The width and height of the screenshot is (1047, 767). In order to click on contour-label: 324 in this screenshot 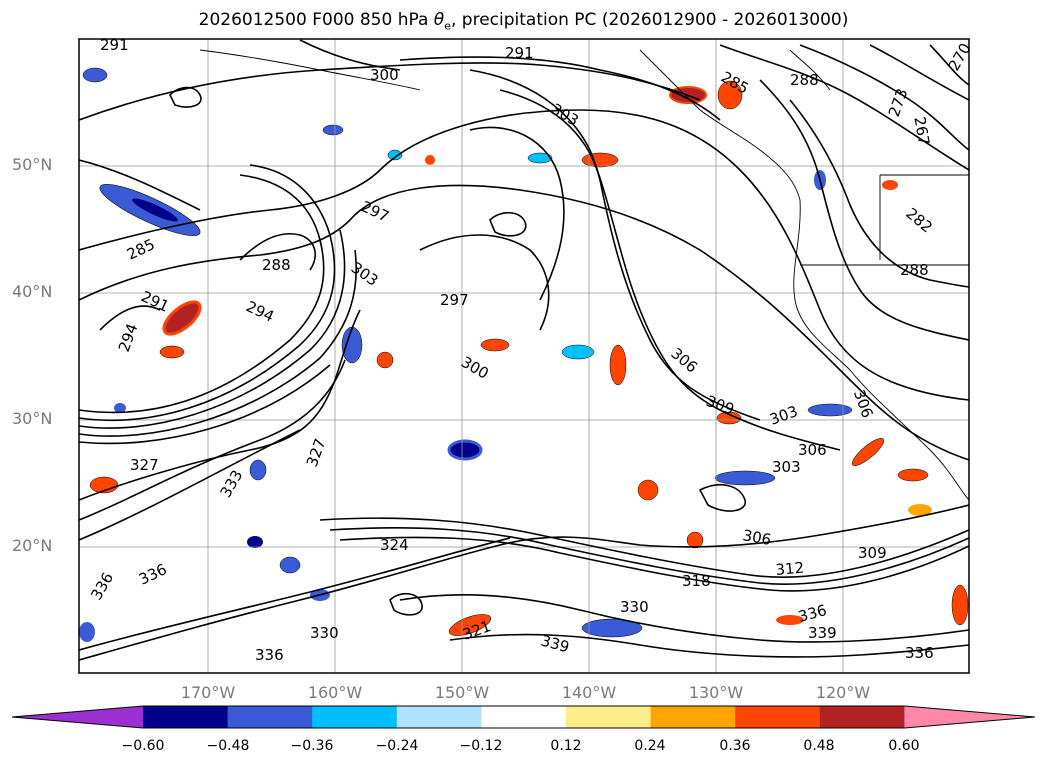, I will do `click(394, 545)`.